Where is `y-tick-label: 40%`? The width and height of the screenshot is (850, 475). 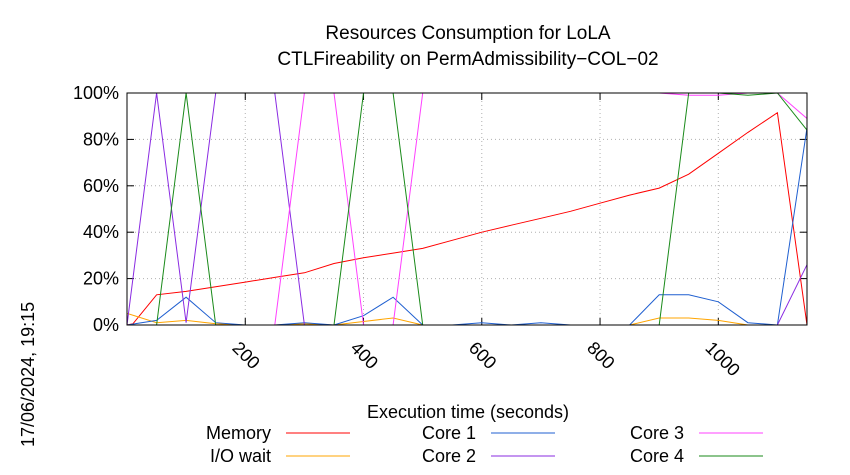
y-tick-label: 40% is located at coordinates (101, 232).